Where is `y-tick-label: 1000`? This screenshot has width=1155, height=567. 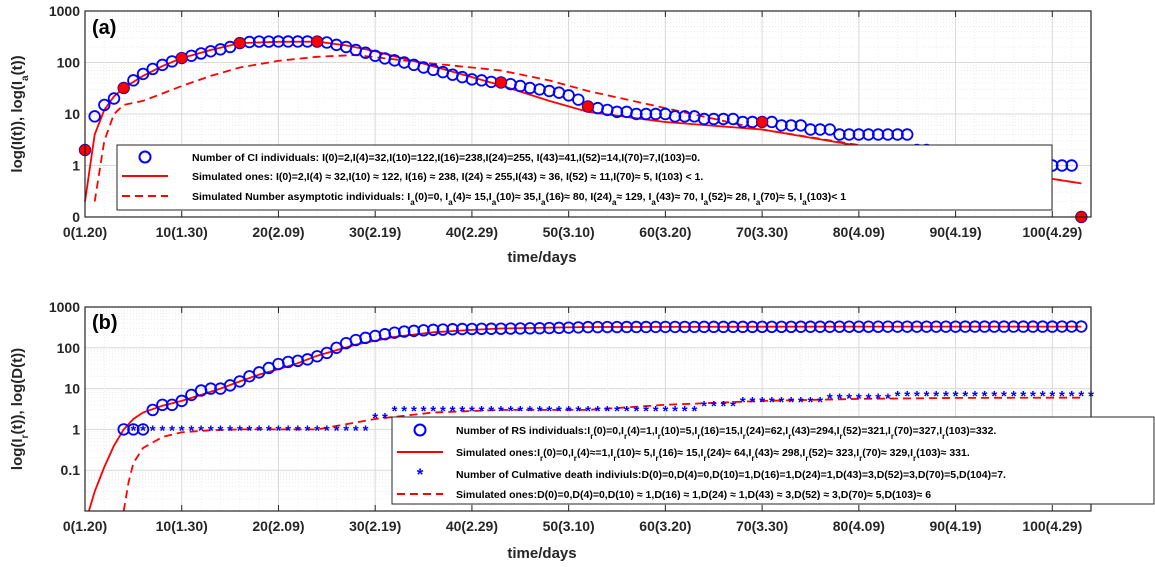
y-tick-label: 1000 is located at coordinates (64, 11).